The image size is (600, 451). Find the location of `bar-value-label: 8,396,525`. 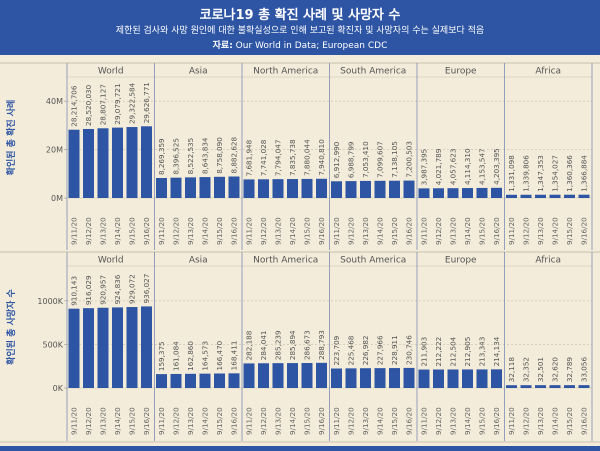

bar-value-label: 8,396,525 is located at coordinates (176, 156).